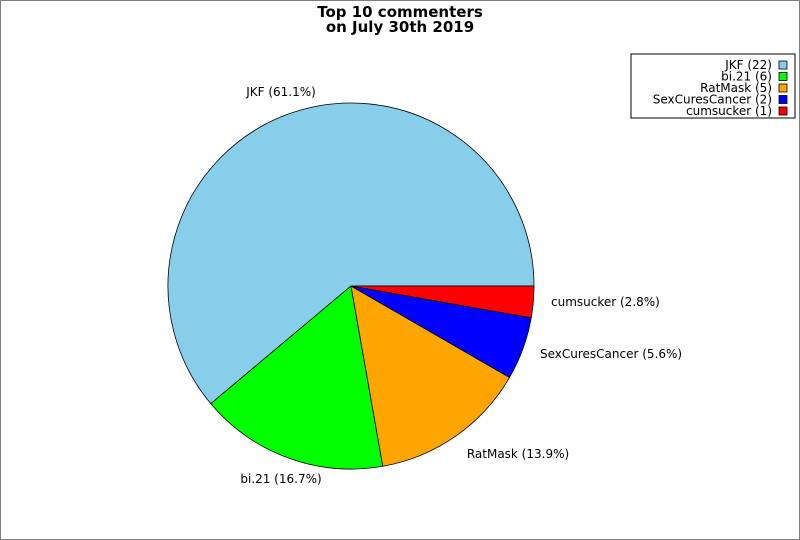 The width and height of the screenshot is (800, 540). Describe the element at coordinates (746, 77) in the screenshot. I see `legend-item-label: bi.21 (6)` at that location.